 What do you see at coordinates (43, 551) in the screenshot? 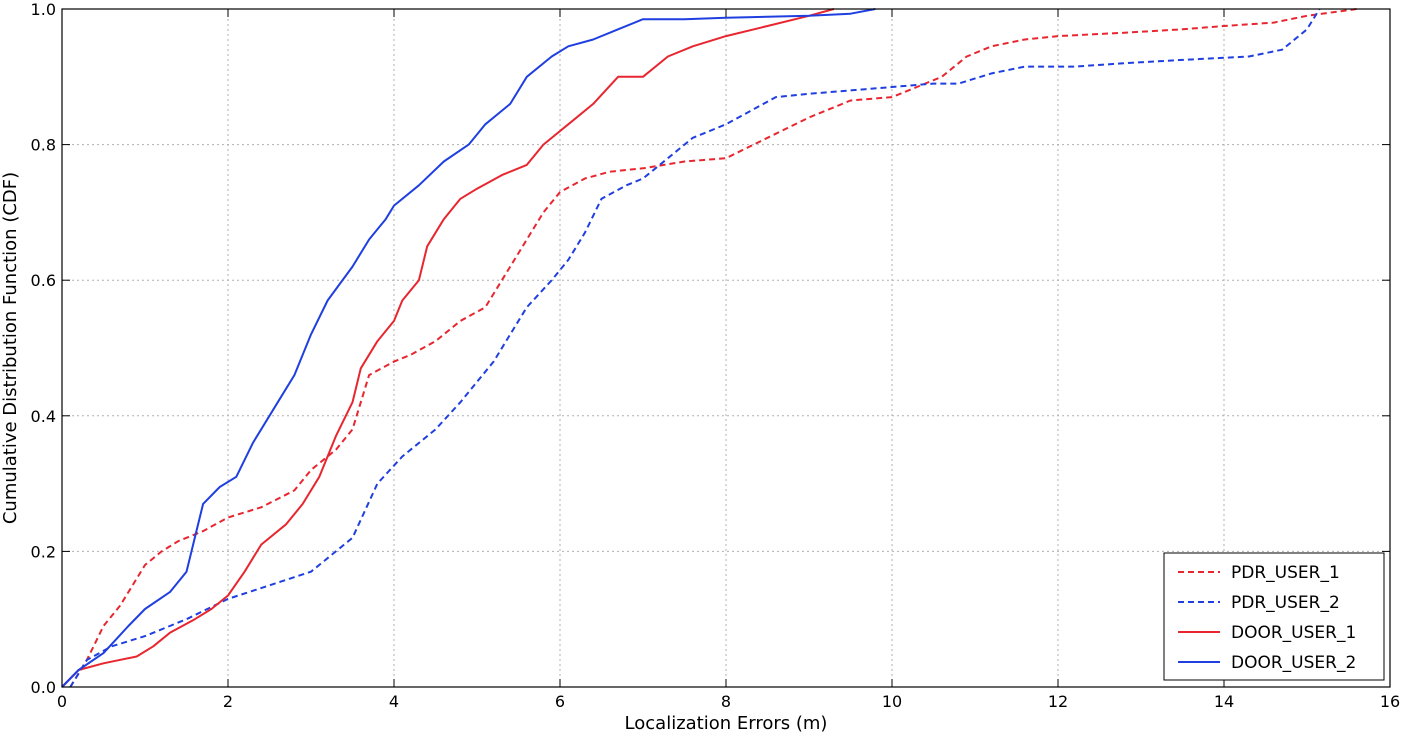
I see `y-tick-label: 0.2` at bounding box center [43, 551].